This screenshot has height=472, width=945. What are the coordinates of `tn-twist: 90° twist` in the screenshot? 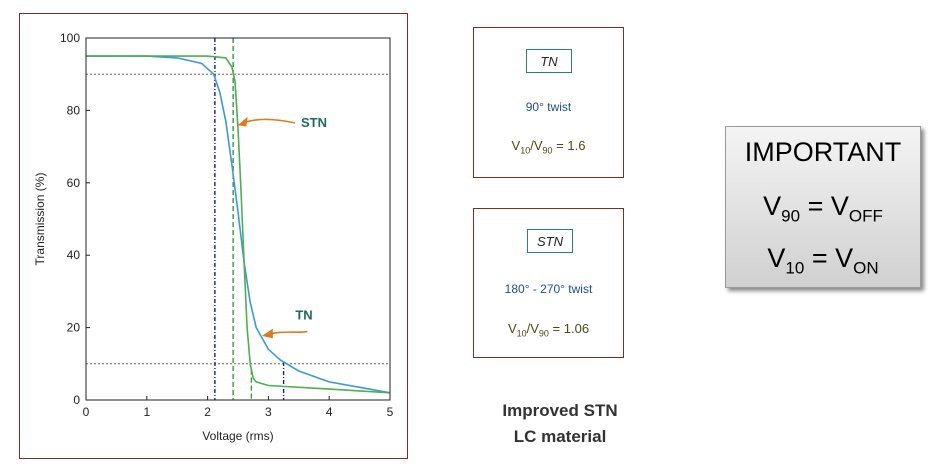 It's located at (548, 107).